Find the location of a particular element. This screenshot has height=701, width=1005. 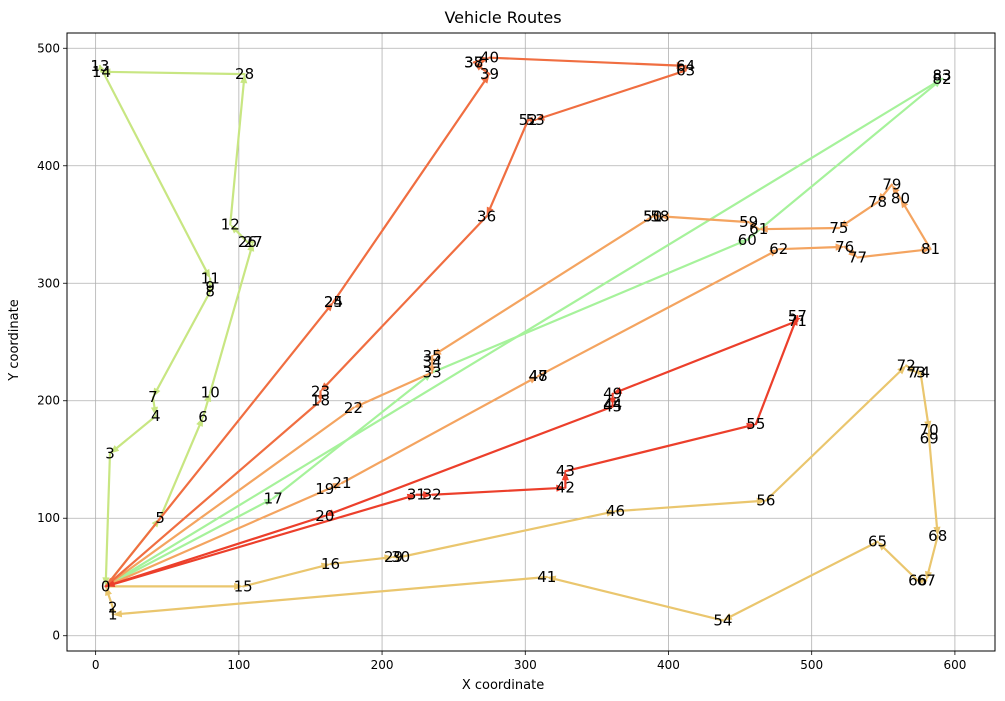

node-label-24: 24 is located at coordinates (333, 302).